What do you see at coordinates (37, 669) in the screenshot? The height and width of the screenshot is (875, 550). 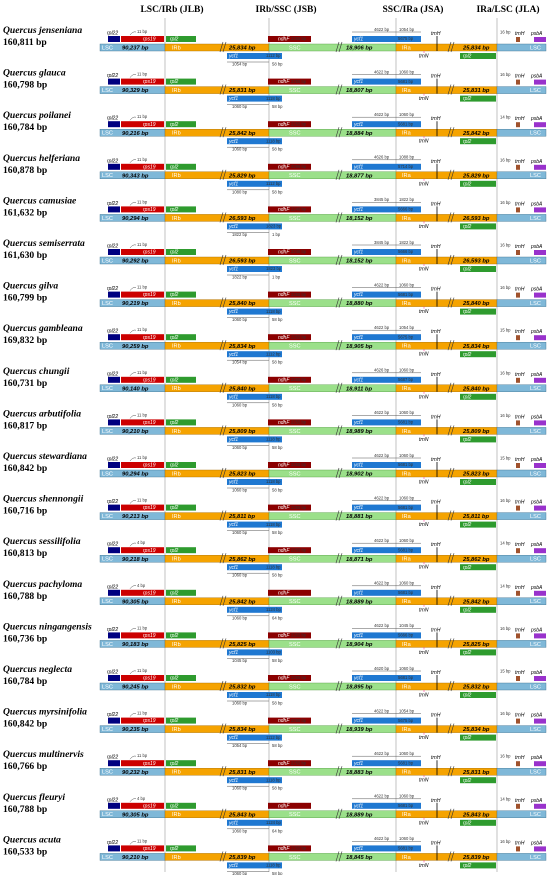 I see `species-name: Quercus neglecta` at bounding box center [37, 669].